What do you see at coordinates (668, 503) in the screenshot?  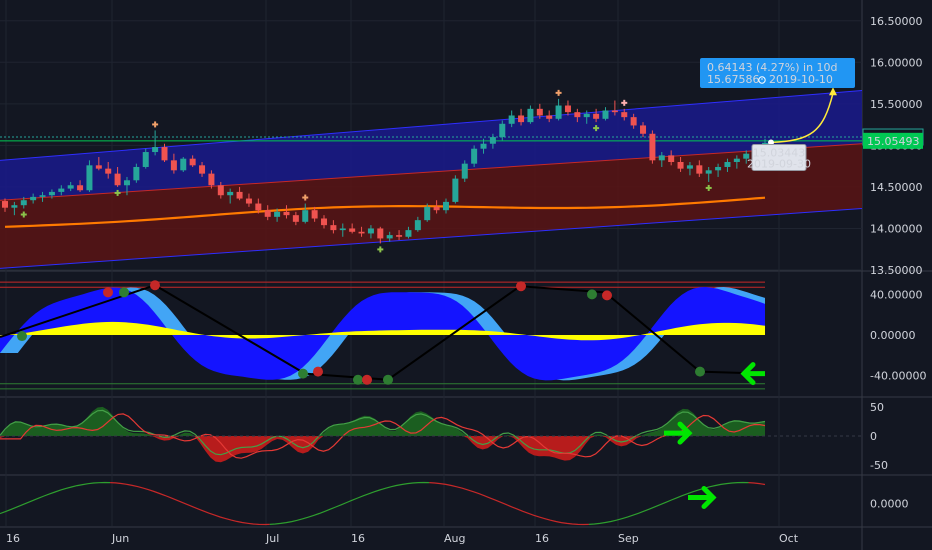 I see `trend-line-segment` at bounding box center [668, 503].